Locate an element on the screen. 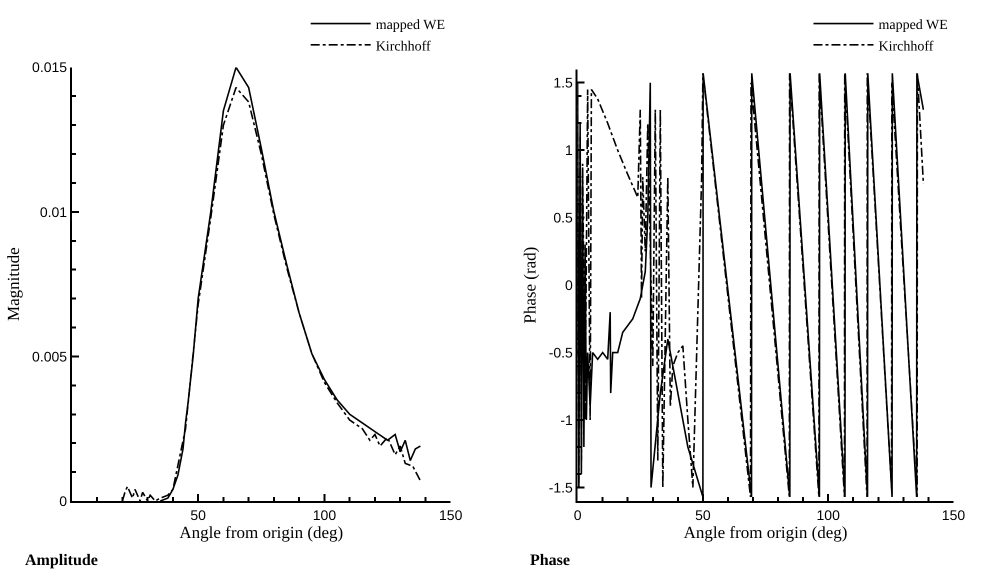 Image resolution: width=994 pixels, height=579 pixels. y-axis-title: Phase (rad) is located at coordinates (530, 285).